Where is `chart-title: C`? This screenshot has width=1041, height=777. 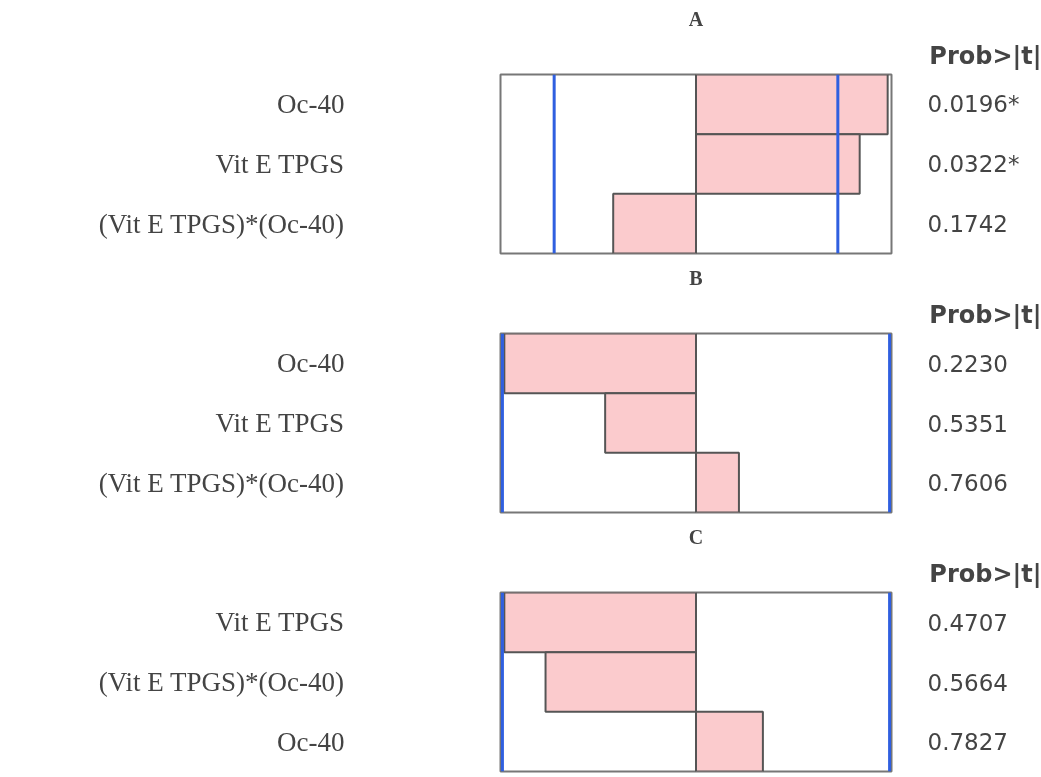
chart-title: C is located at coordinates (696, 536).